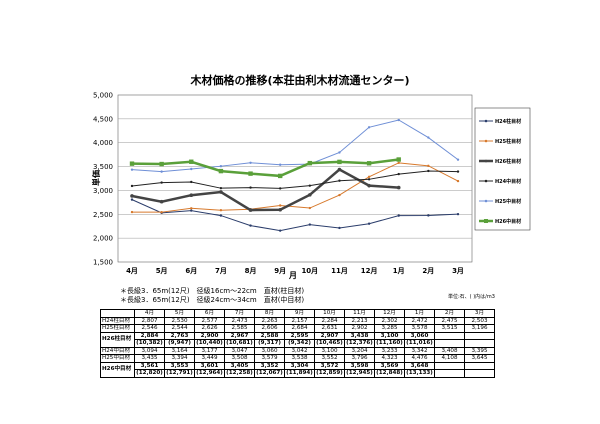 This screenshot has width=600, height=424. I want to click on table-cell: 2,475, so click(449, 321).